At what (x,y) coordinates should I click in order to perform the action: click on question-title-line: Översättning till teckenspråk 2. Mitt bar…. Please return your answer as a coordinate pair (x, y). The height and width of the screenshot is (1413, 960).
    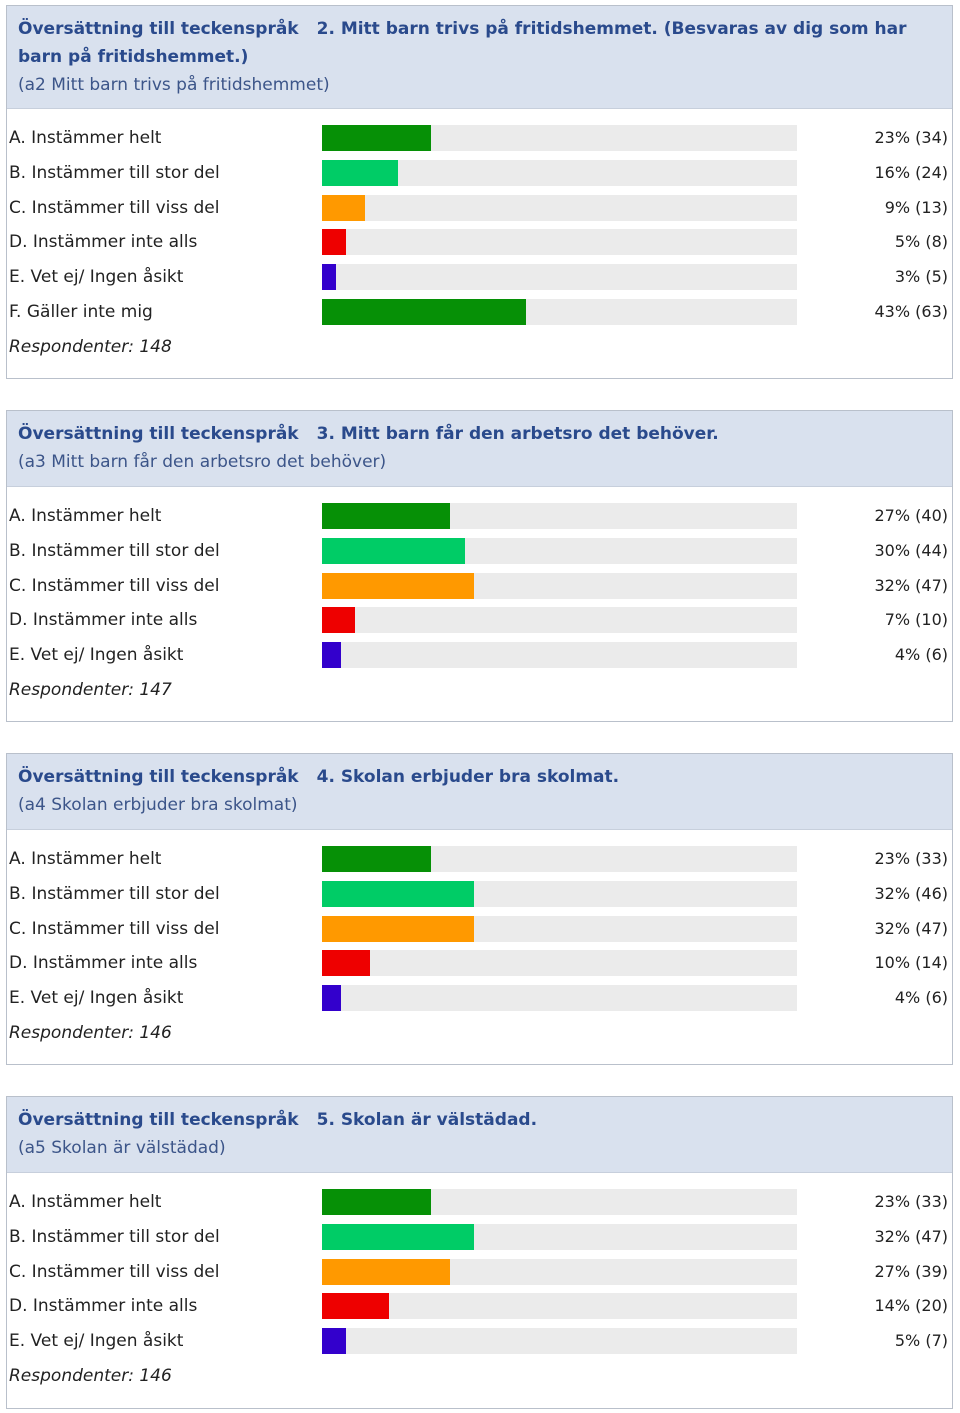
    Looking at the image, I should click on (480, 43).